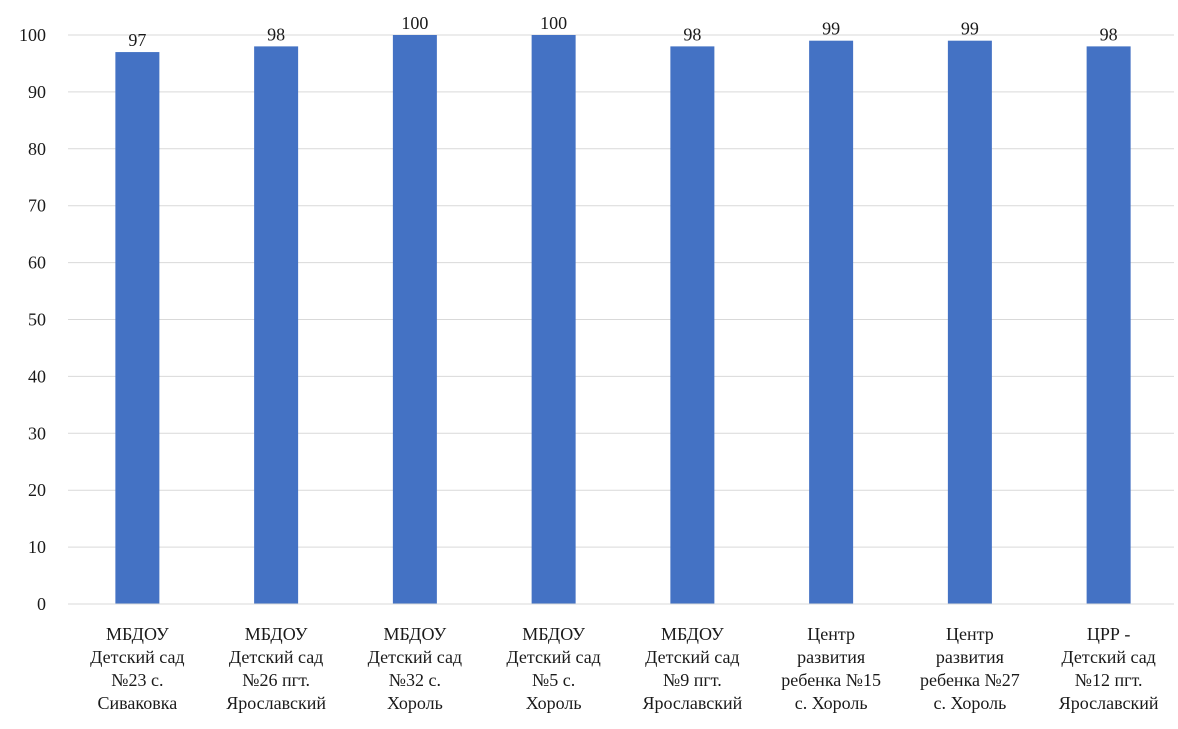 Image resolution: width=1178 pixels, height=729 pixels. Describe the element at coordinates (37, 547) in the screenshot. I see `y-tick-label: 10` at that location.